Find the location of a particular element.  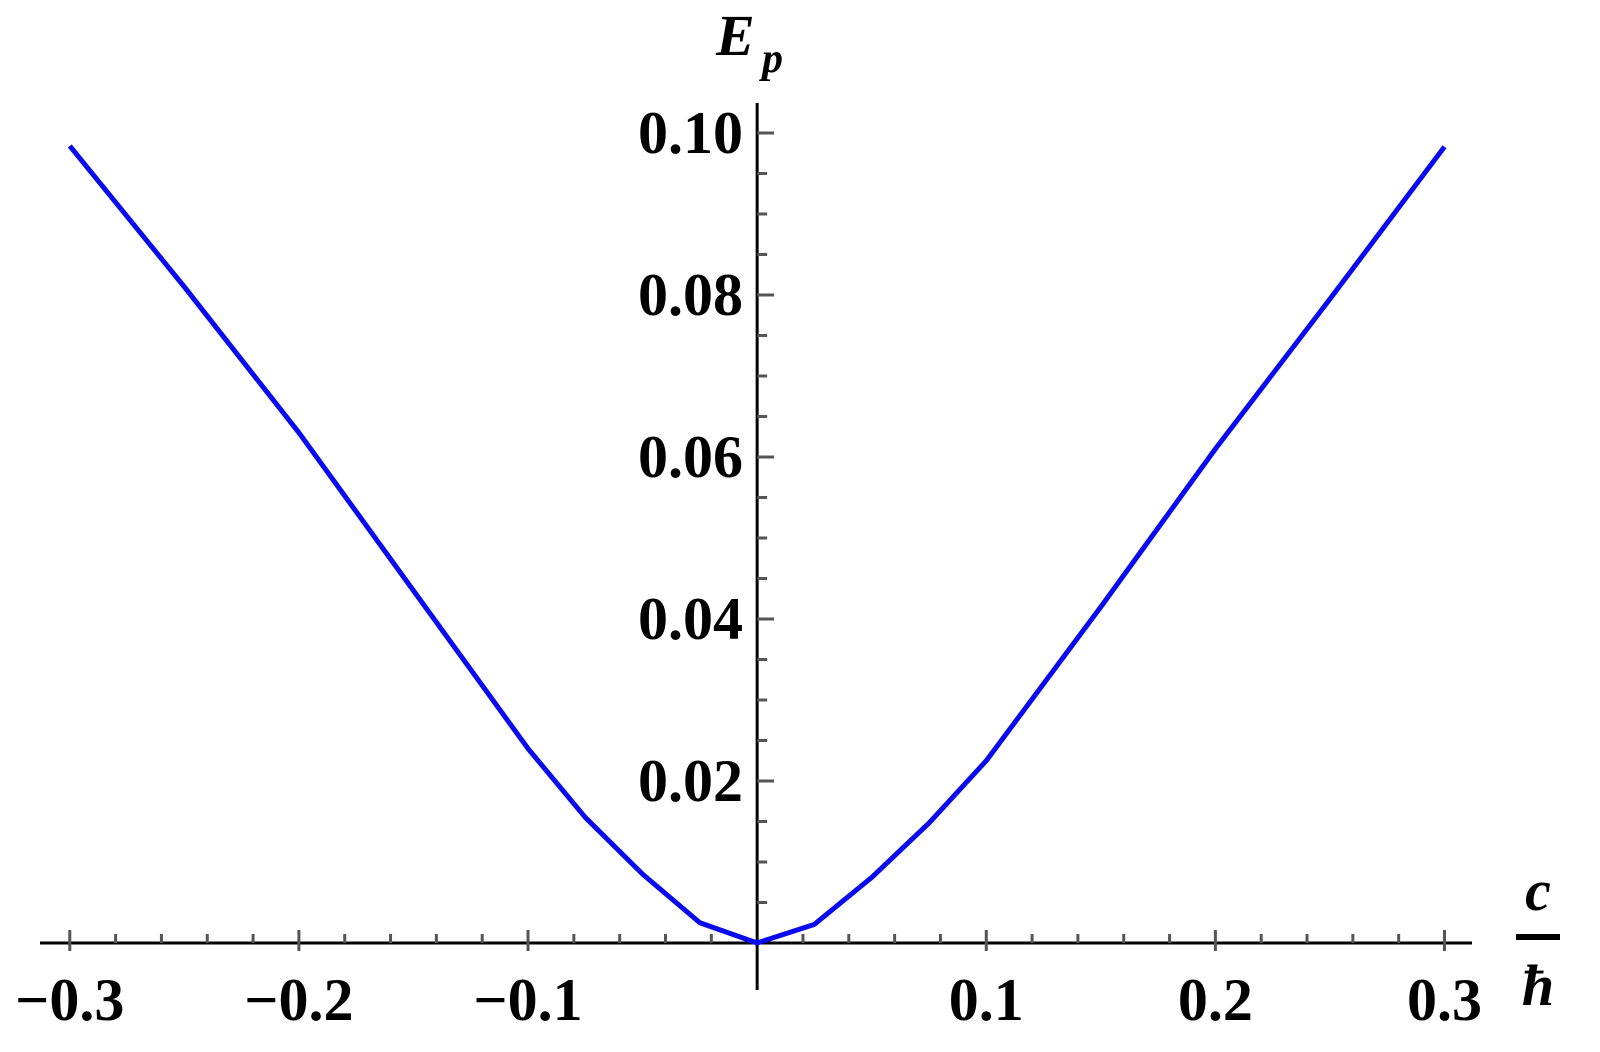

x-tick-label: −0.2 is located at coordinates (298, 1000).